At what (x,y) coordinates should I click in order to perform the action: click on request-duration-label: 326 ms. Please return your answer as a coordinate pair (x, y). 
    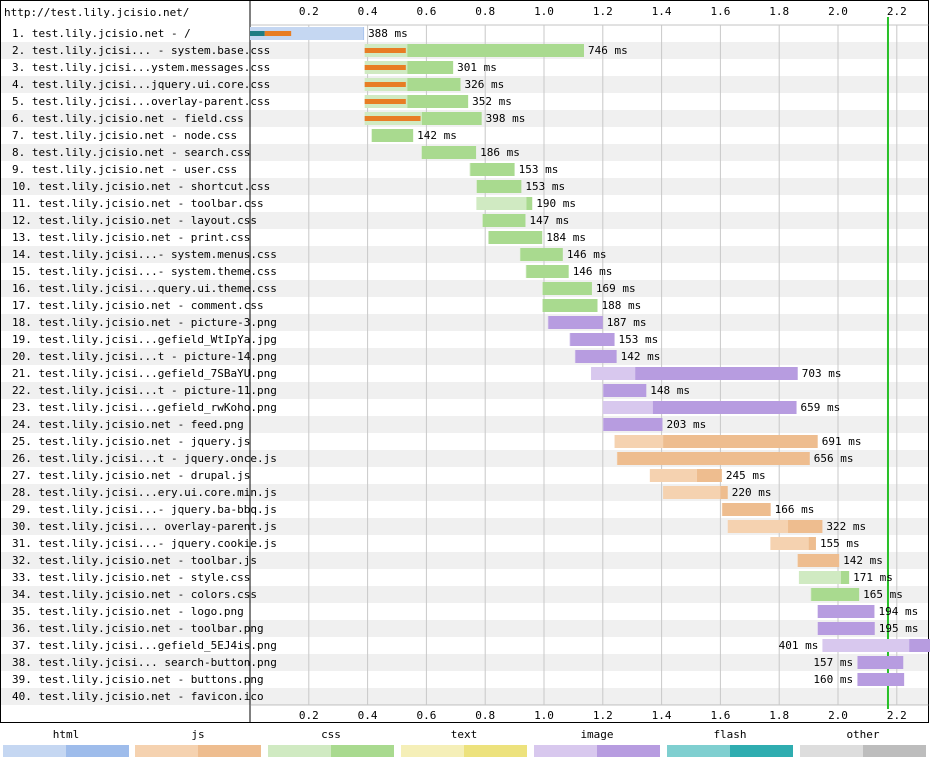
    Looking at the image, I should click on (485, 84).